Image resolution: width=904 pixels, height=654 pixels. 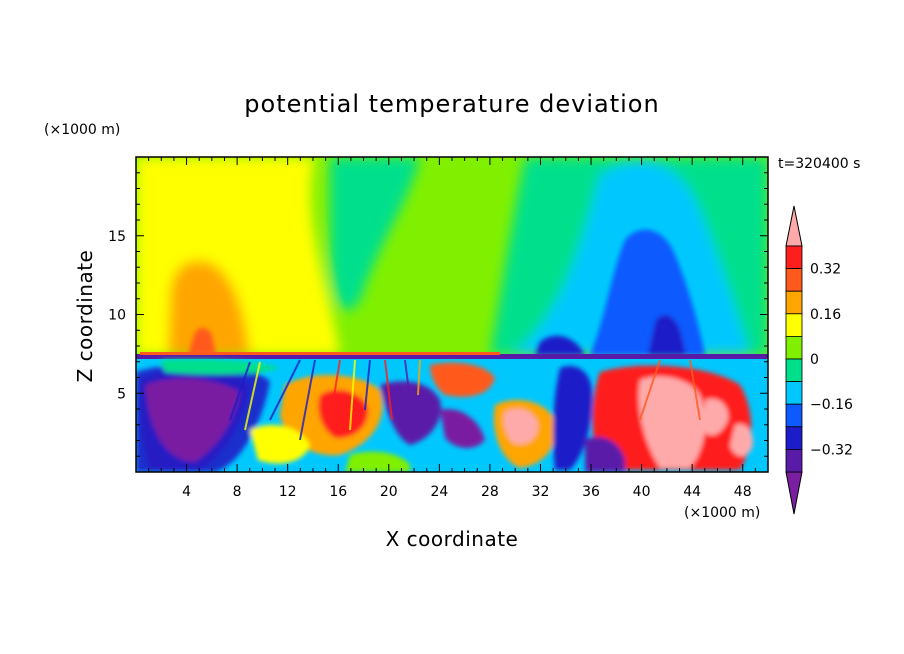 What do you see at coordinates (794, 226) in the screenshot?
I see `colorbar-extension-top` at bounding box center [794, 226].